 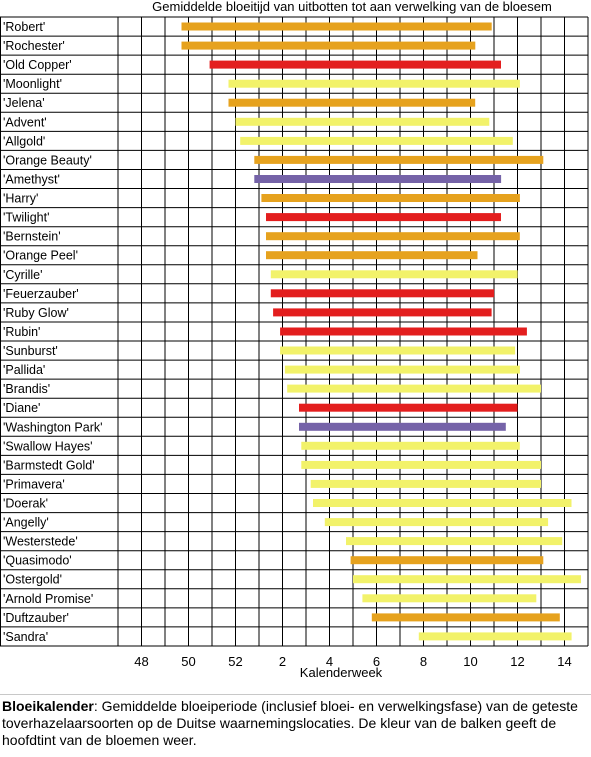 What do you see at coordinates (24, 370) in the screenshot?
I see `category-label: 'Pallida'` at bounding box center [24, 370].